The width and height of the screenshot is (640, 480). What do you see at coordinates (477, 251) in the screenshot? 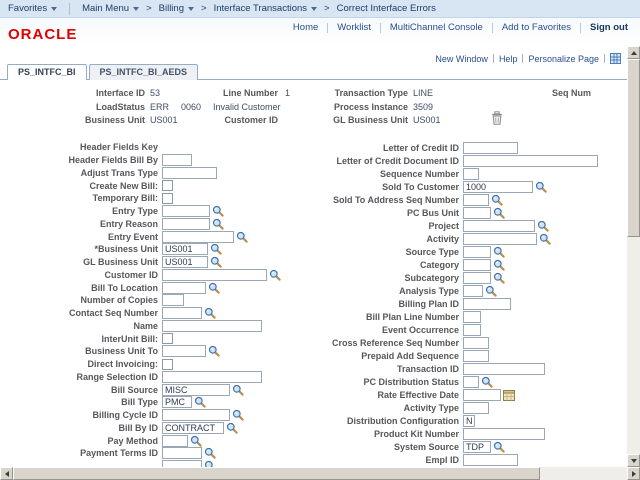
I see `source-type-input` at bounding box center [477, 251].